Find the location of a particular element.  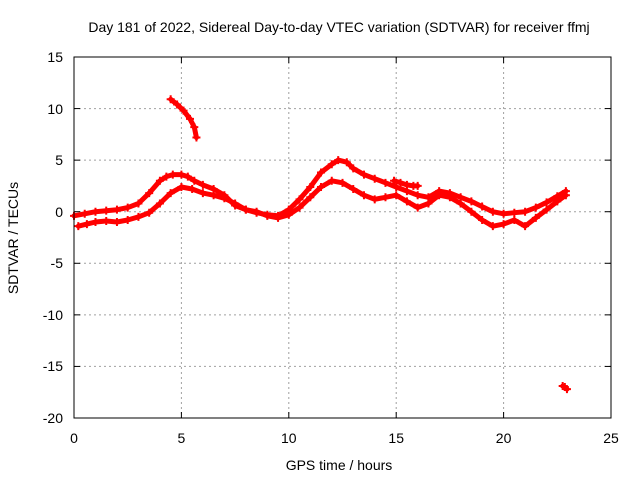

y-tick-label: -20 is located at coordinates (53, 418).